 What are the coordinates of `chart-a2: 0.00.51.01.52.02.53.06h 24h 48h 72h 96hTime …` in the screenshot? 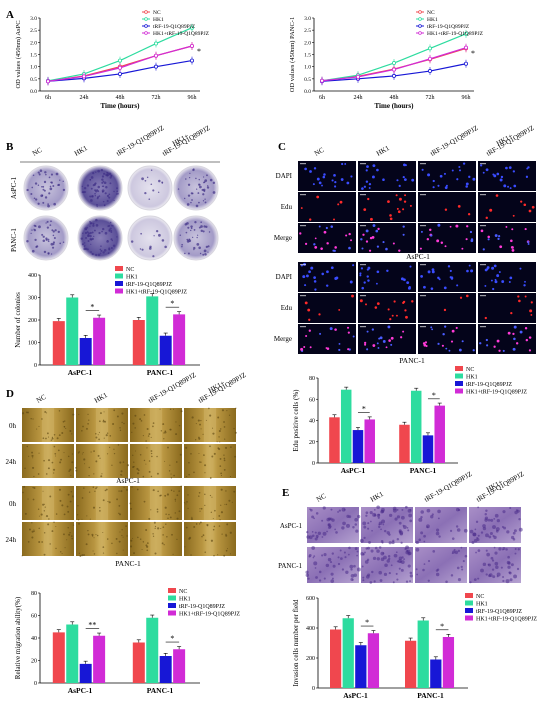 It's located at (386, 60).